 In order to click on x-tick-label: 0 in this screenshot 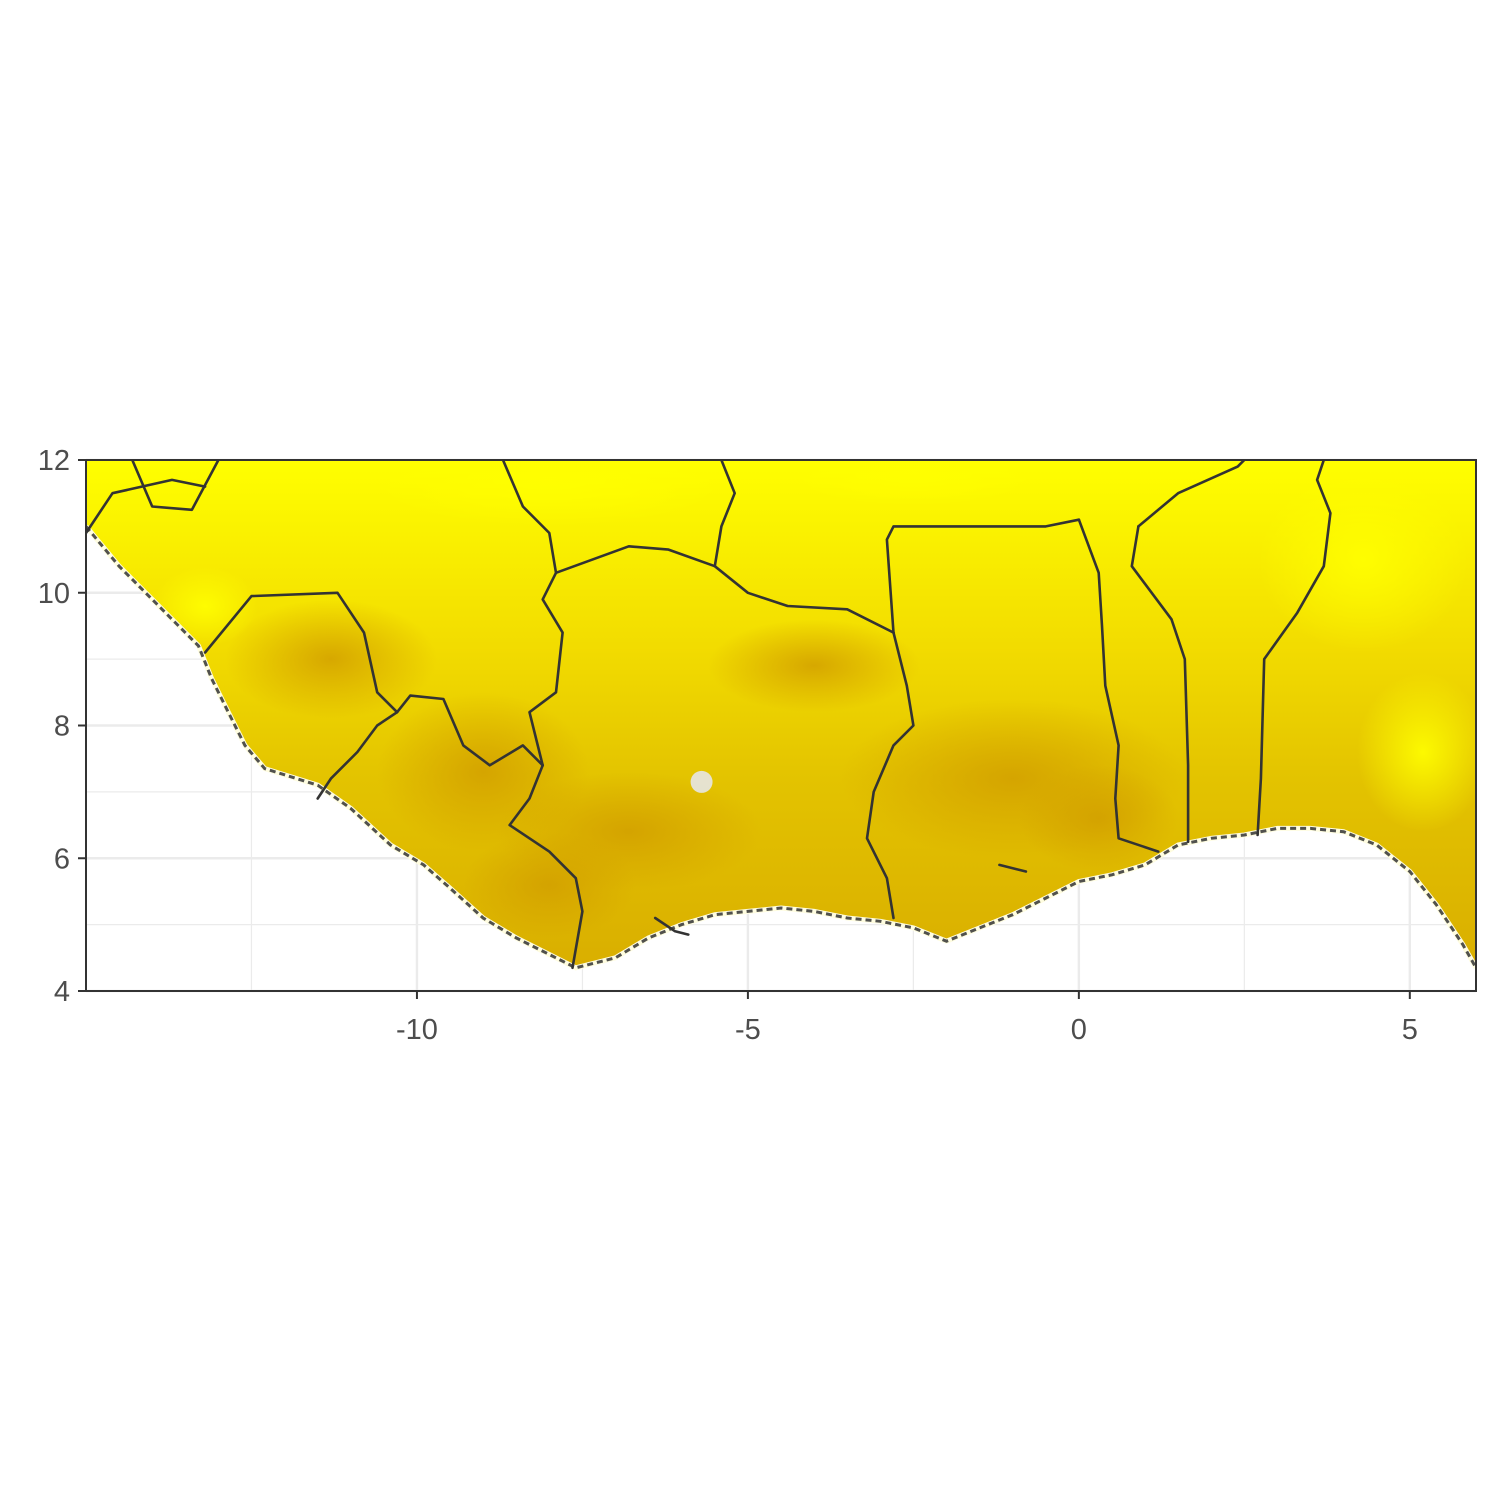, I will do `click(1079, 1030)`.